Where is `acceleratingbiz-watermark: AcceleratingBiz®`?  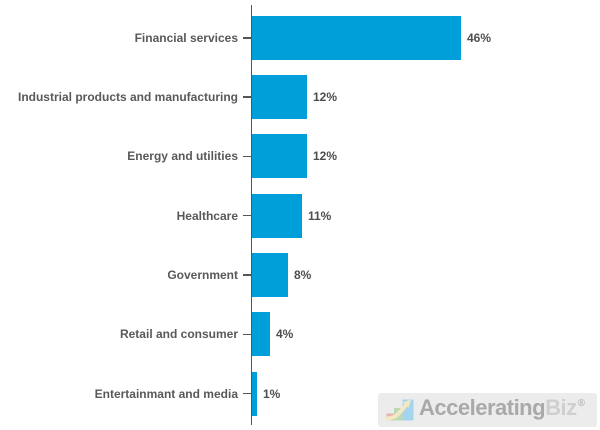
acceleratingbiz-watermark: AcceleratingBiz® is located at coordinates (487, 410).